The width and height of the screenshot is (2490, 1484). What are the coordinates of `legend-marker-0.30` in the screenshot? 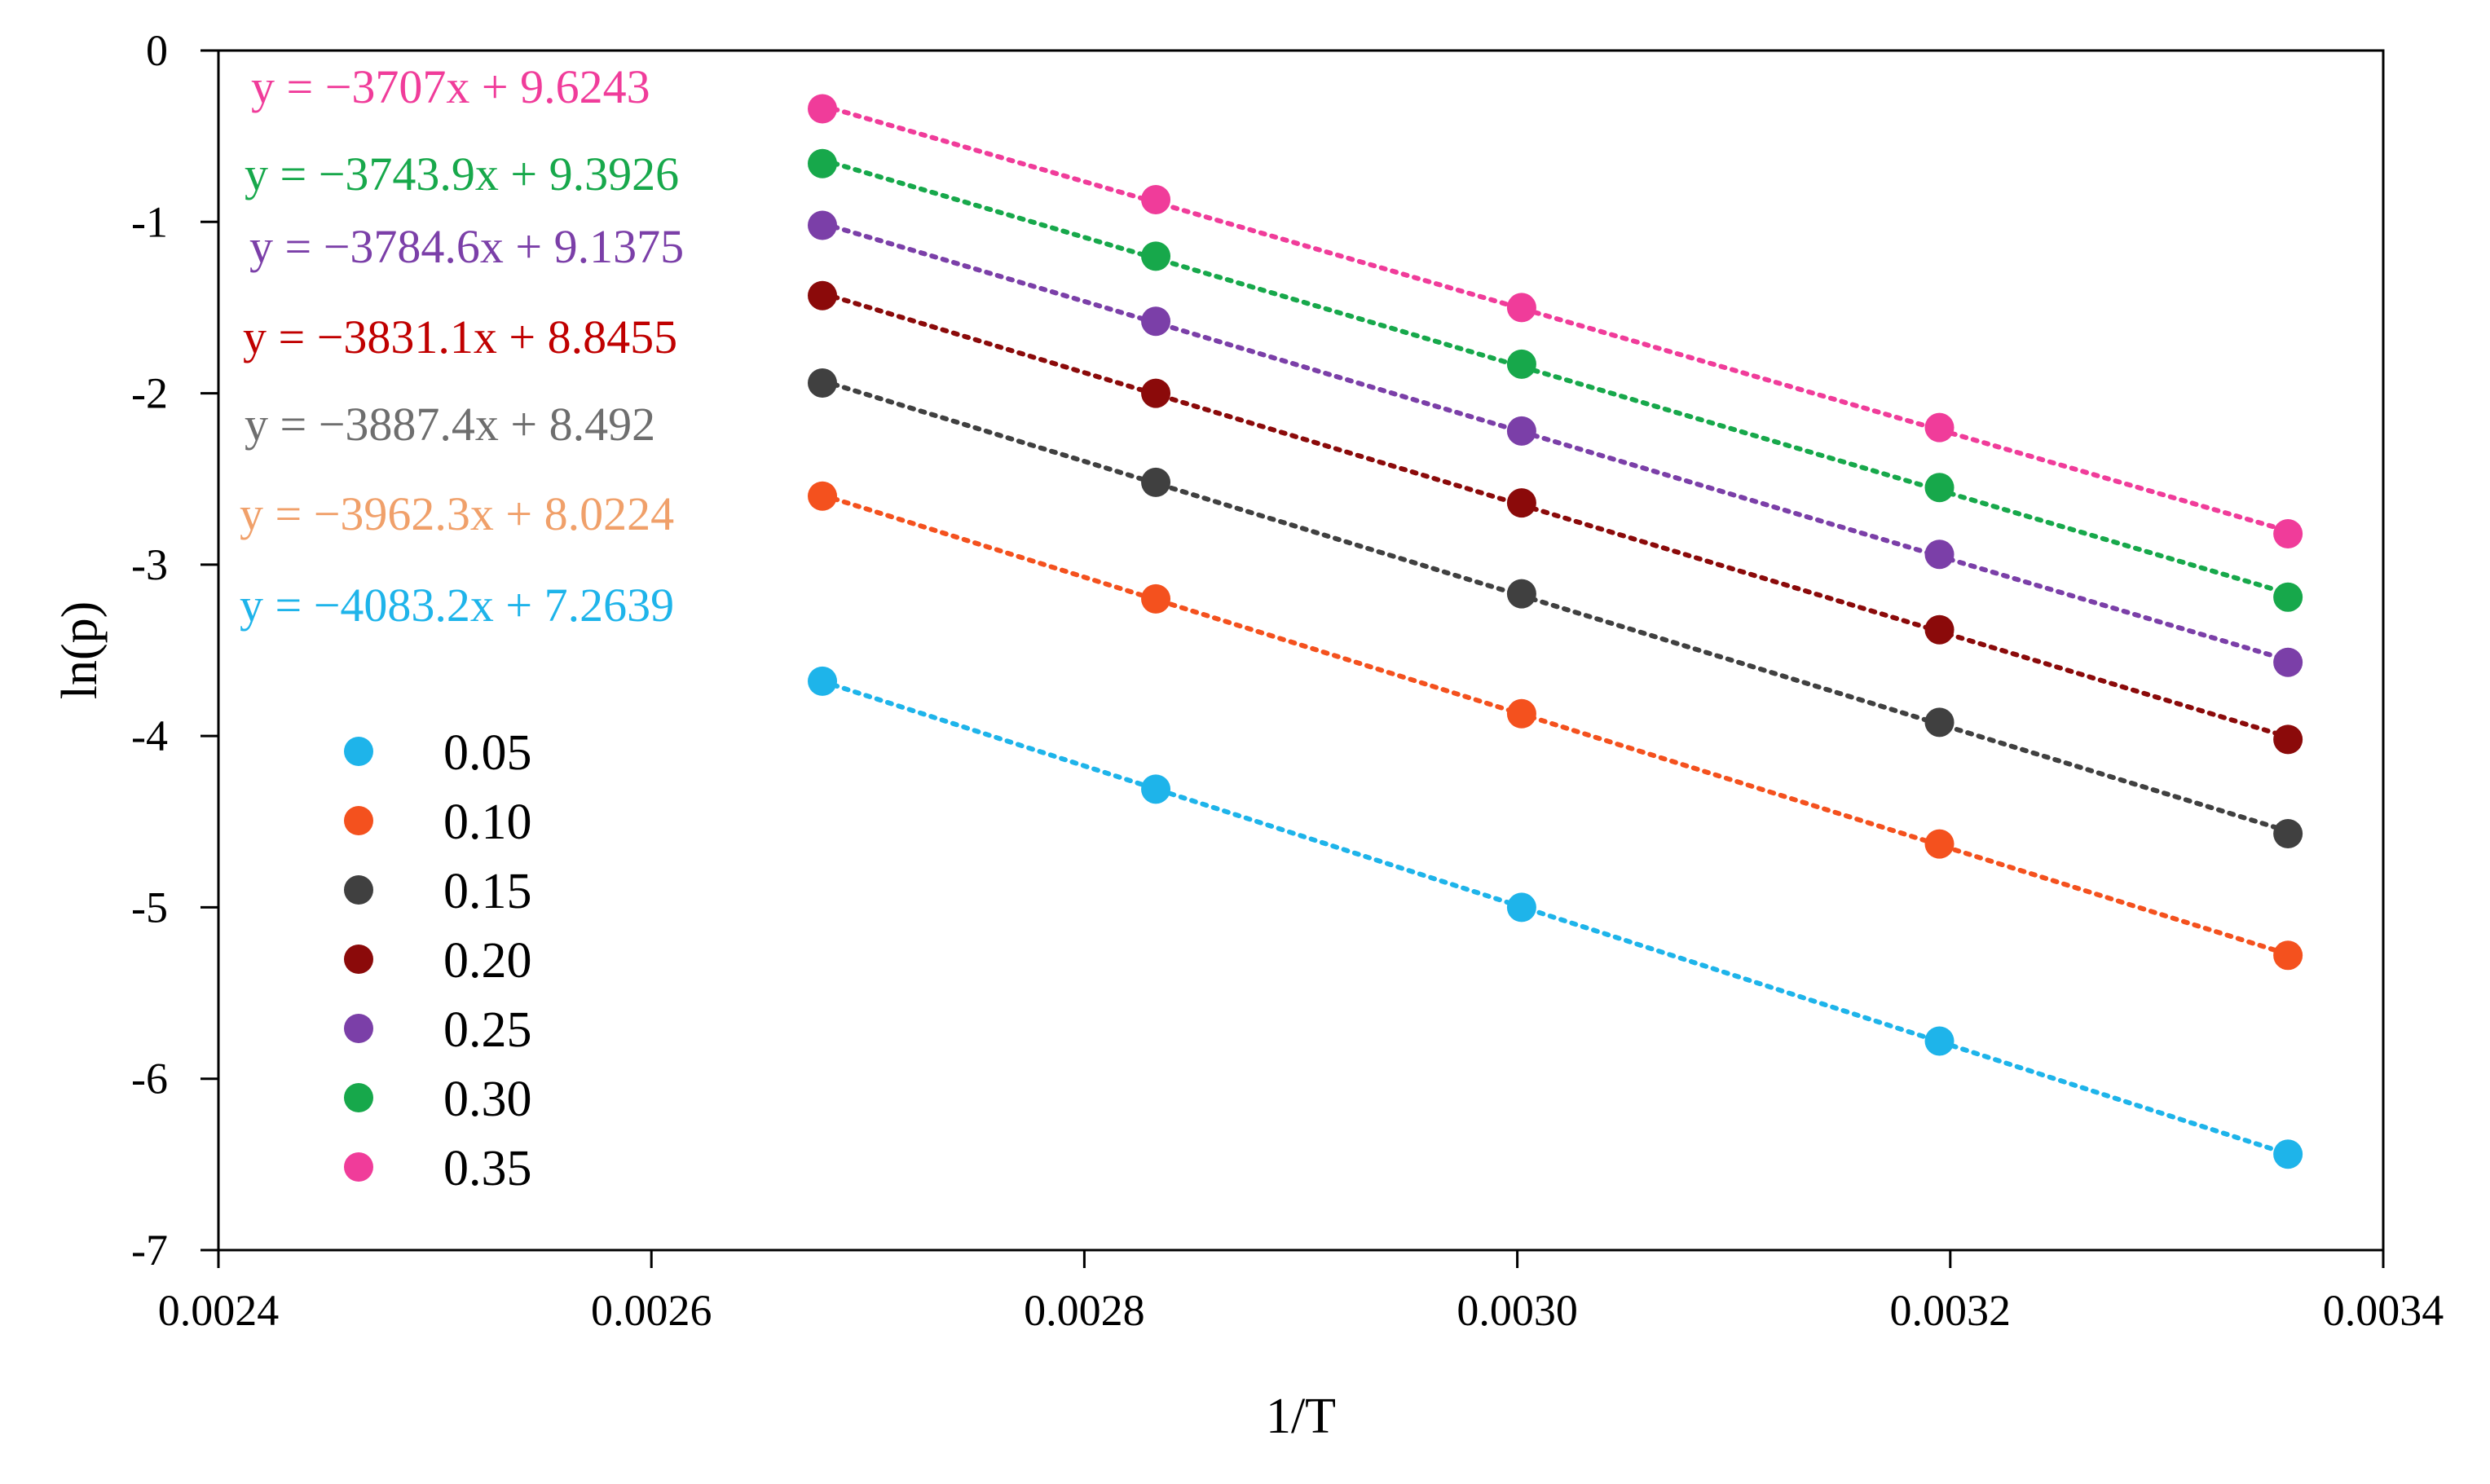 It's located at (358, 1097).